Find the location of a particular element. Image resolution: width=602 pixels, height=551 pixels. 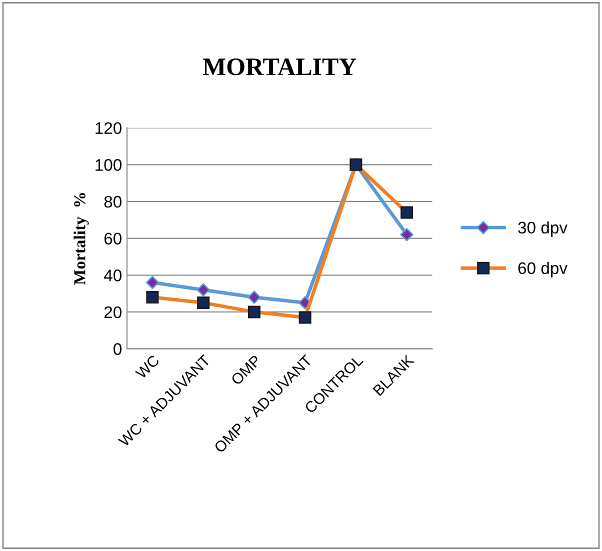

legend-label: 60 dpv is located at coordinates (543, 270).